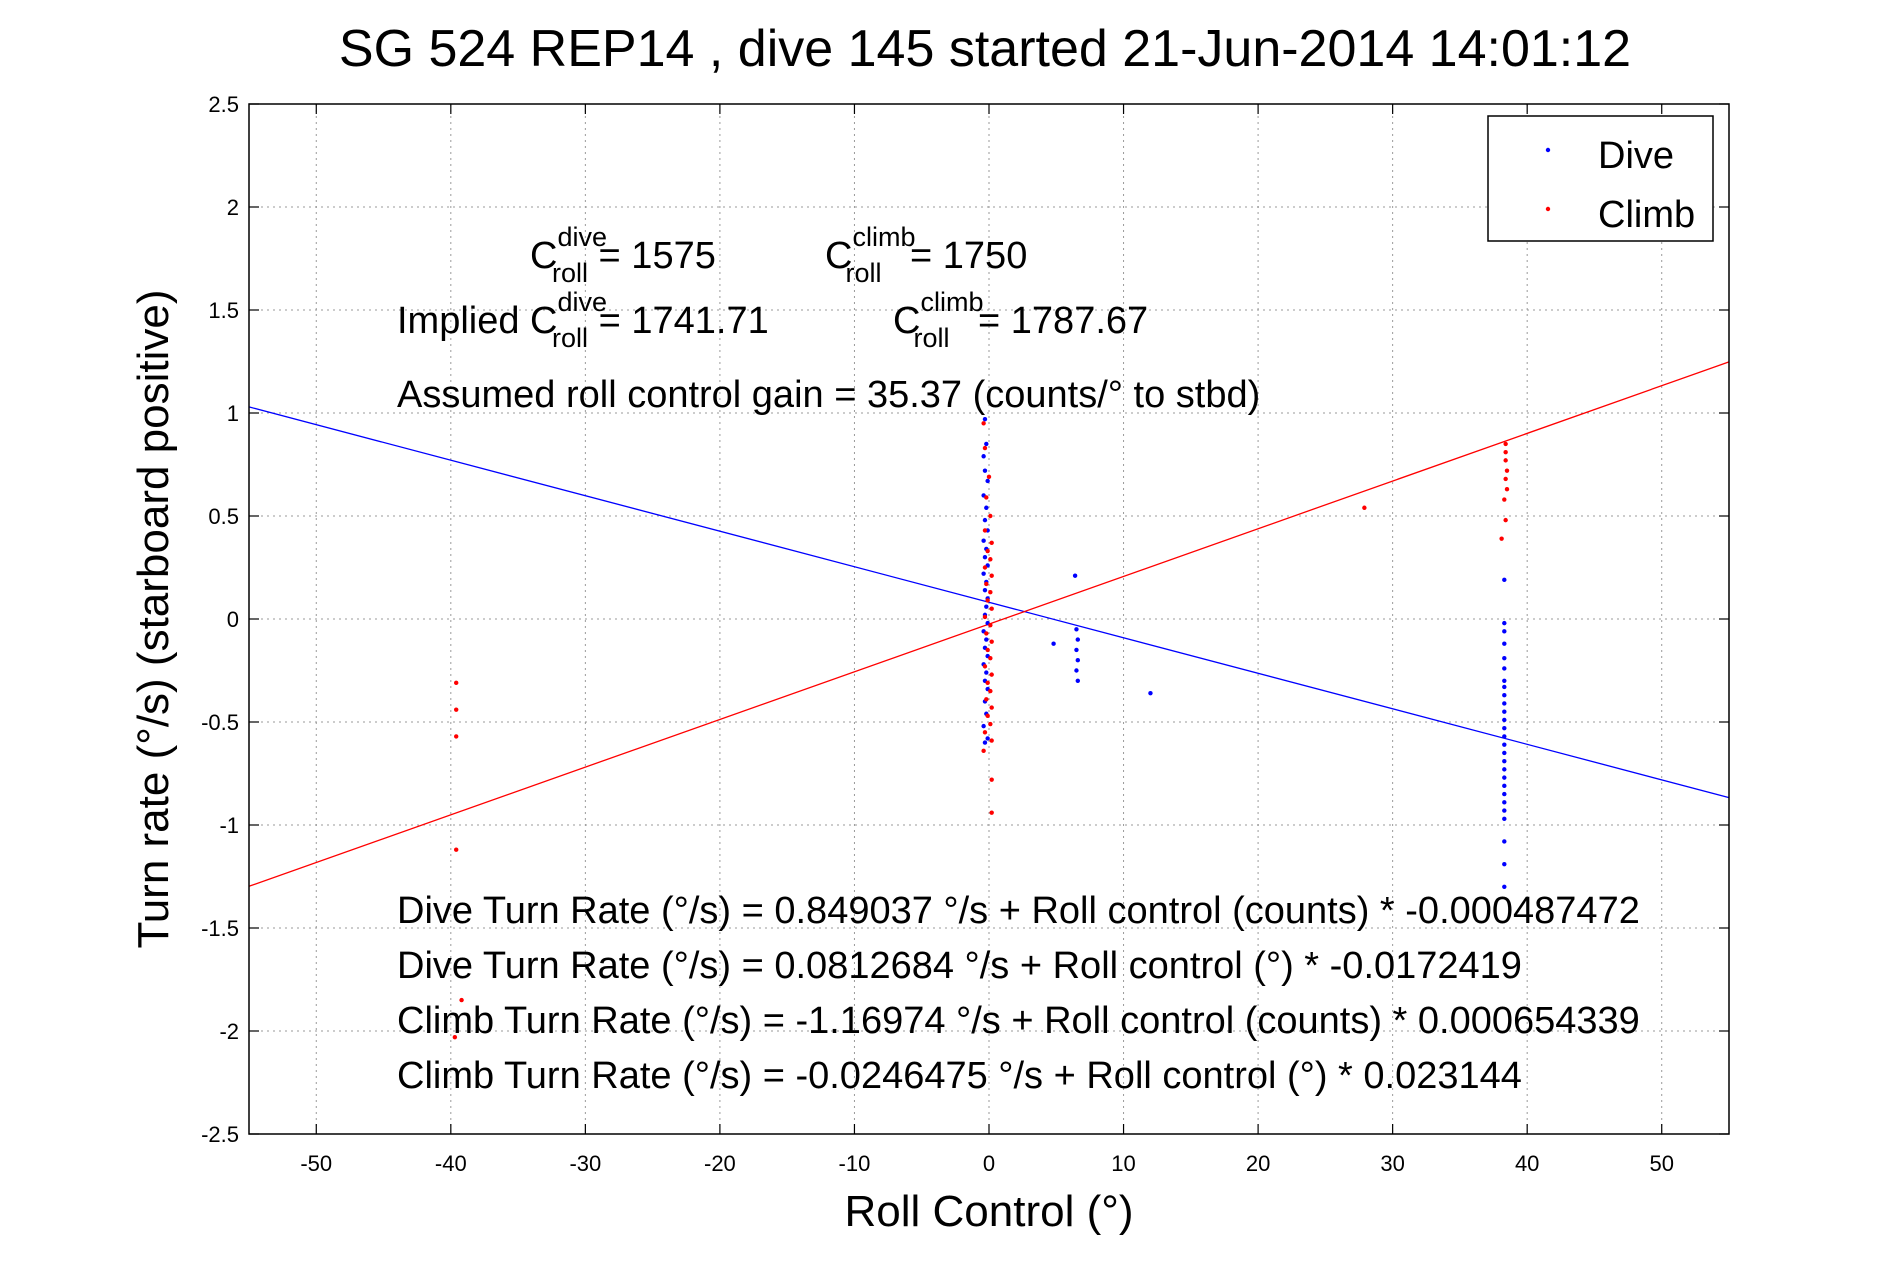  What do you see at coordinates (229, 1031) in the screenshot?
I see `y-tick-label: -2` at bounding box center [229, 1031].